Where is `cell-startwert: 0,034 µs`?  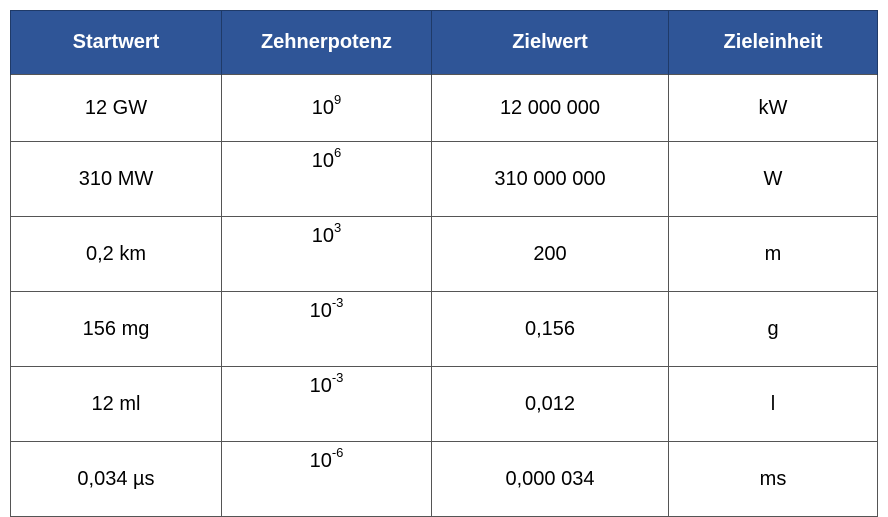
cell-startwert: 0,034 µs is located at coordinates (116, 479).